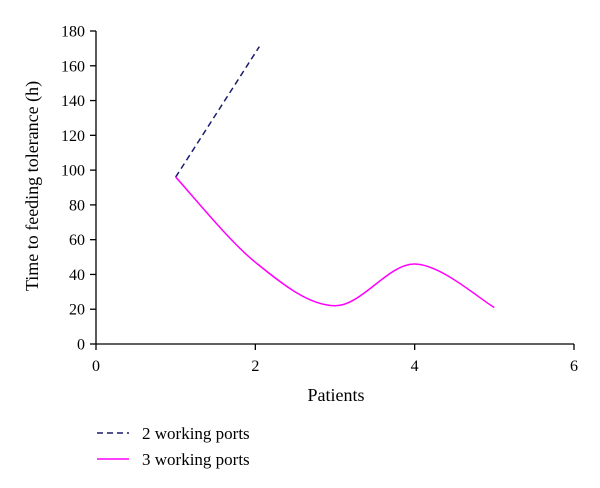 The width and height of the screenshot is (600, 488). I want to click on y-tick-label: 160, so click(73, 66).